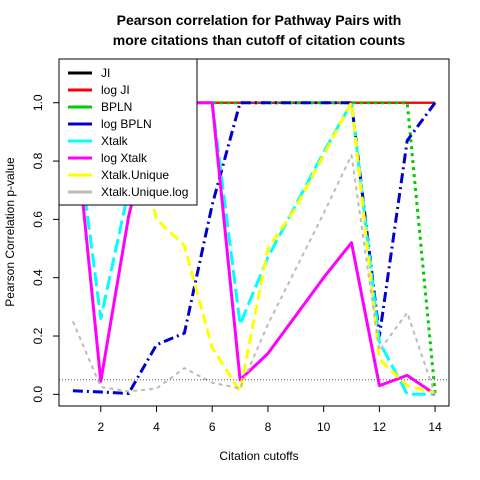  Describe the element at coordinates (126, 124) in the screenshot. I see `legend-label: log BPLN` at that location.